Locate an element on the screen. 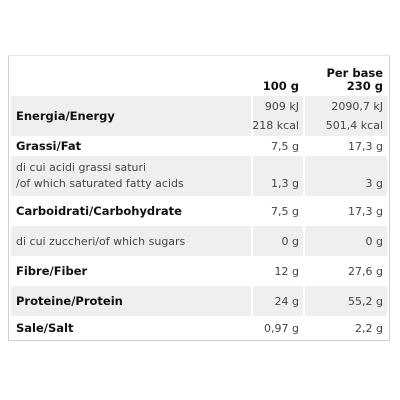 This screenshot has height=400, width=400. row-label: di cui zuccheri/of which sugars is located at coordinates (101, 241).